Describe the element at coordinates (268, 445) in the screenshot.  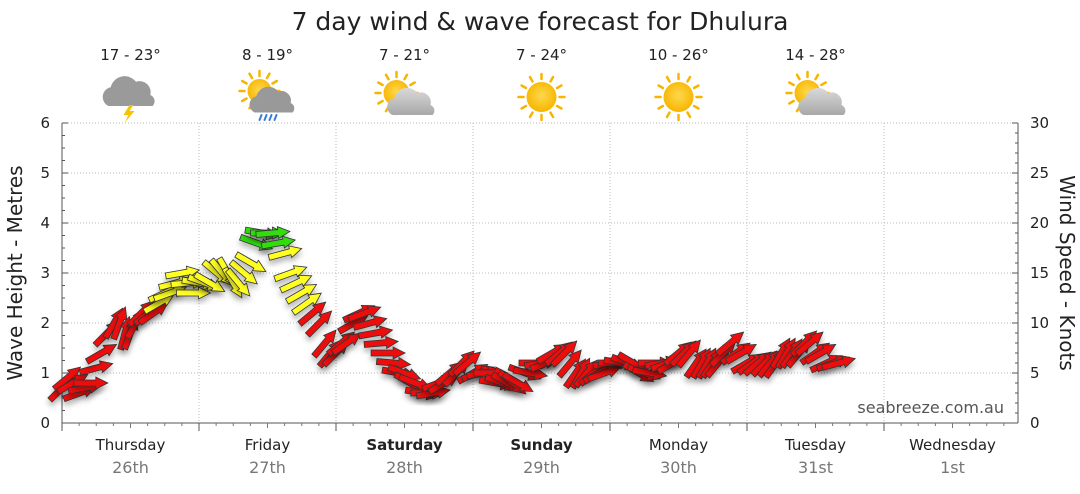
I see `day-name: Friday` at that location.